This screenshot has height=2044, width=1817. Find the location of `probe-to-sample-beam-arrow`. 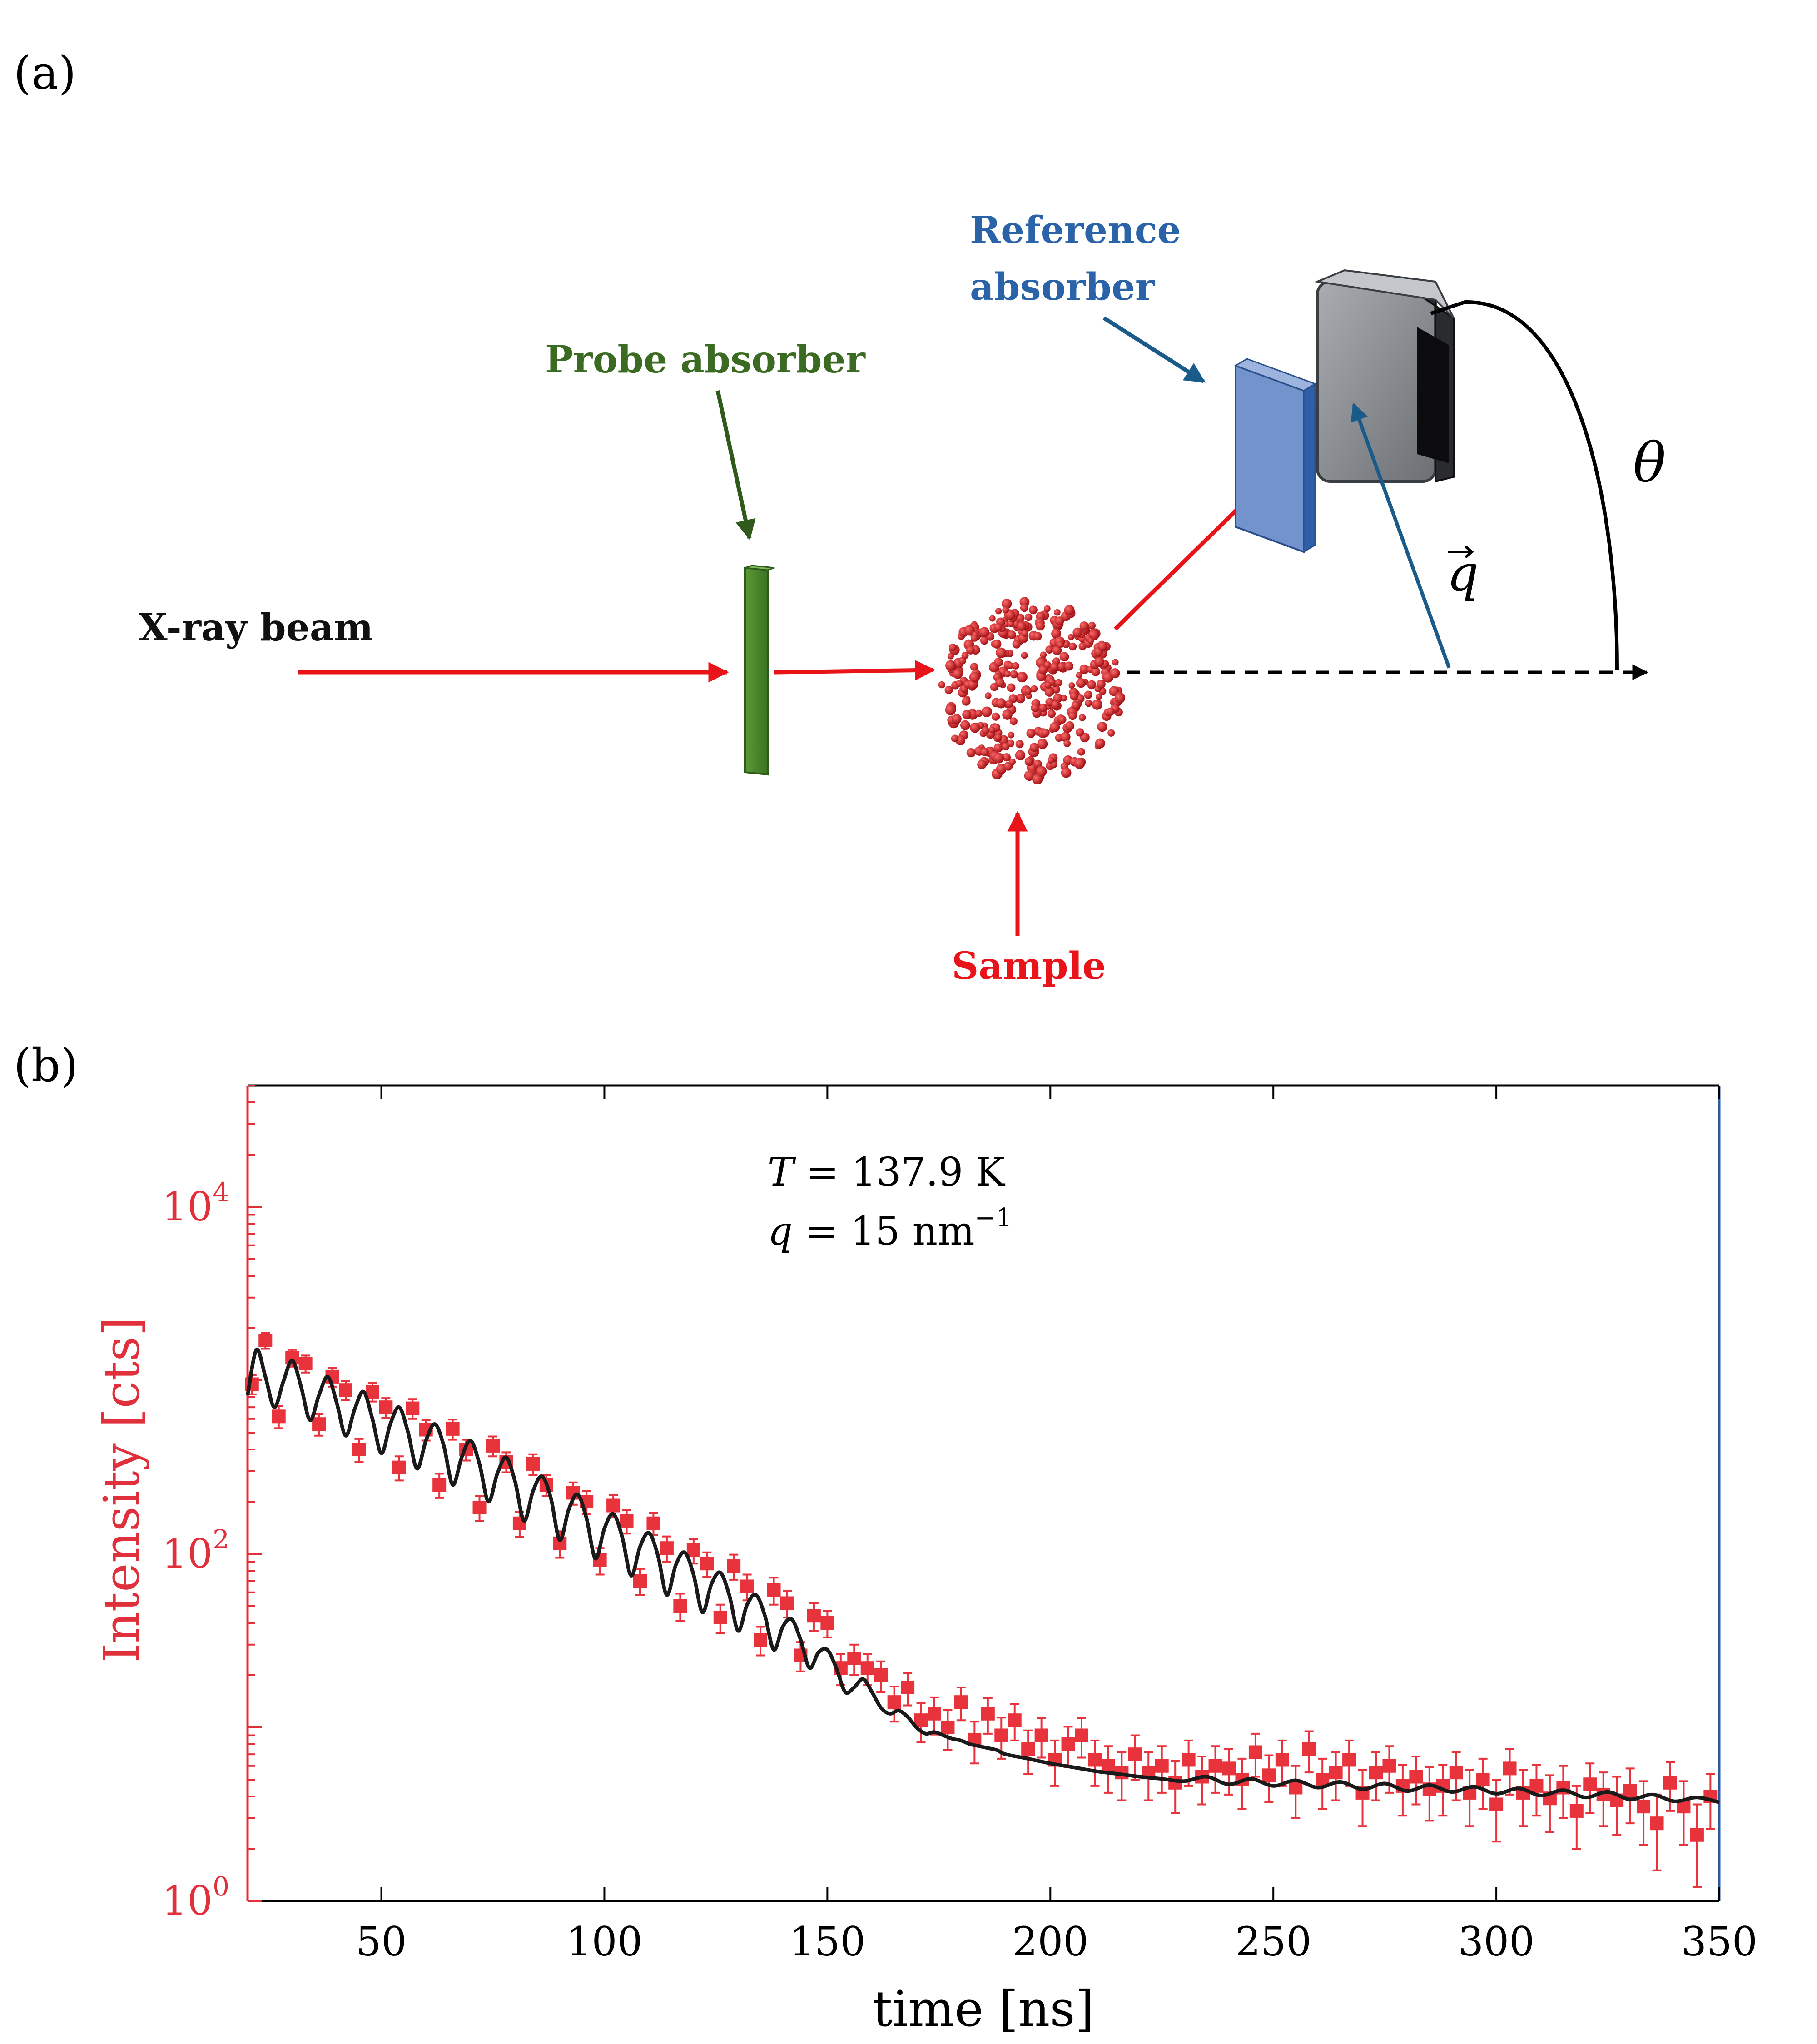

probe-to-sample-beam-arrow is located at coordinates (855, 671).